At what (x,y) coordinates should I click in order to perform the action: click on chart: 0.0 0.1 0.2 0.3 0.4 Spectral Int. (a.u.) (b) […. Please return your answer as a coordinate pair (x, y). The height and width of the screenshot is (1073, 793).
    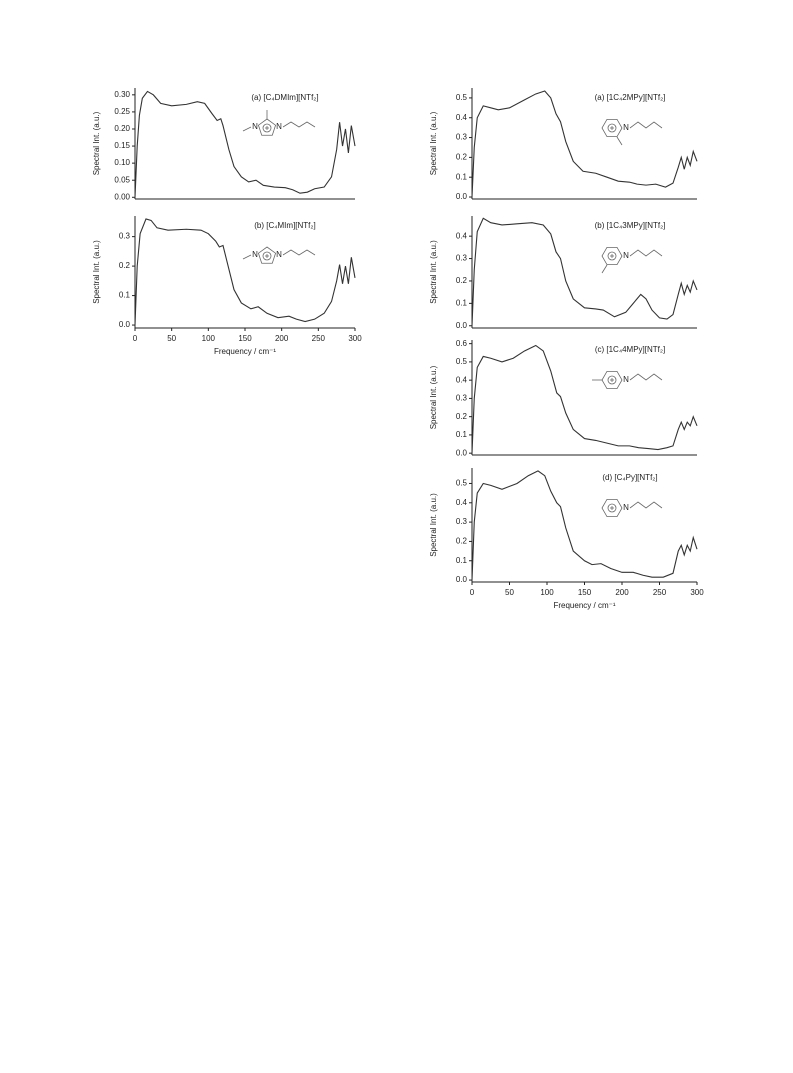
    Looking at the image, I should click on (563, 273).